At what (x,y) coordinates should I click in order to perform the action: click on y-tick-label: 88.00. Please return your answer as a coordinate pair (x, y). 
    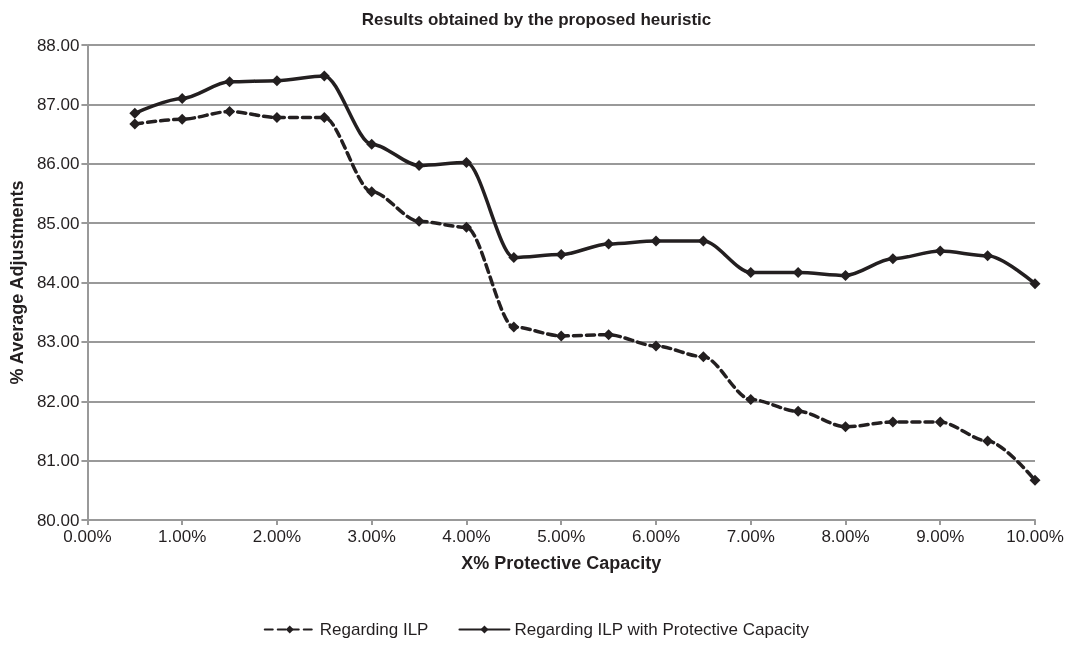
    Looking at the image, I should click on (58, 45).